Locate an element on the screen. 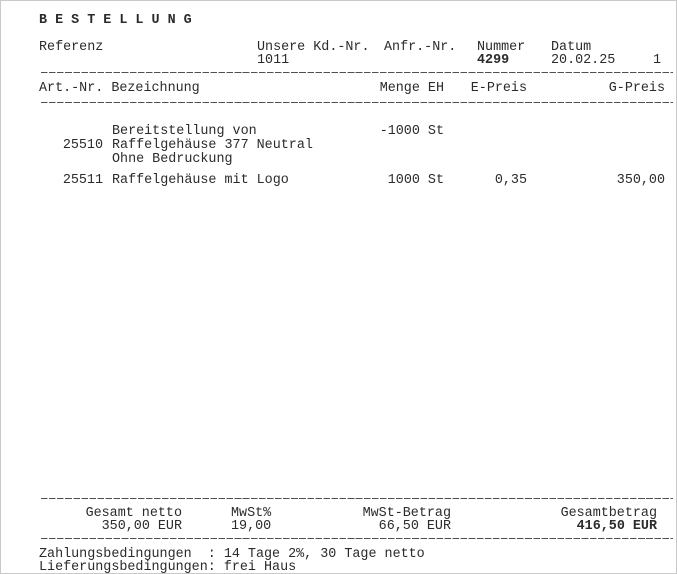 The height and width of the screenshot is (574, 677). nummer-label: Nummer is located at coordinates (501, 47).